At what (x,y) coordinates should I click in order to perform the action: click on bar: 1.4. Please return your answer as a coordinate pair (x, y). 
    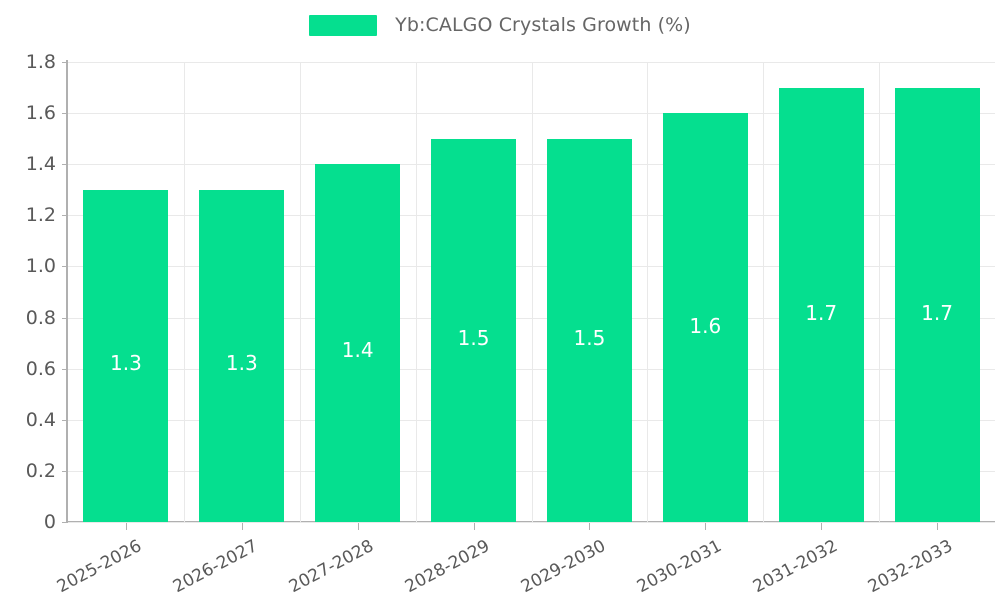
    Looking at the image, I should click on (358, 343).